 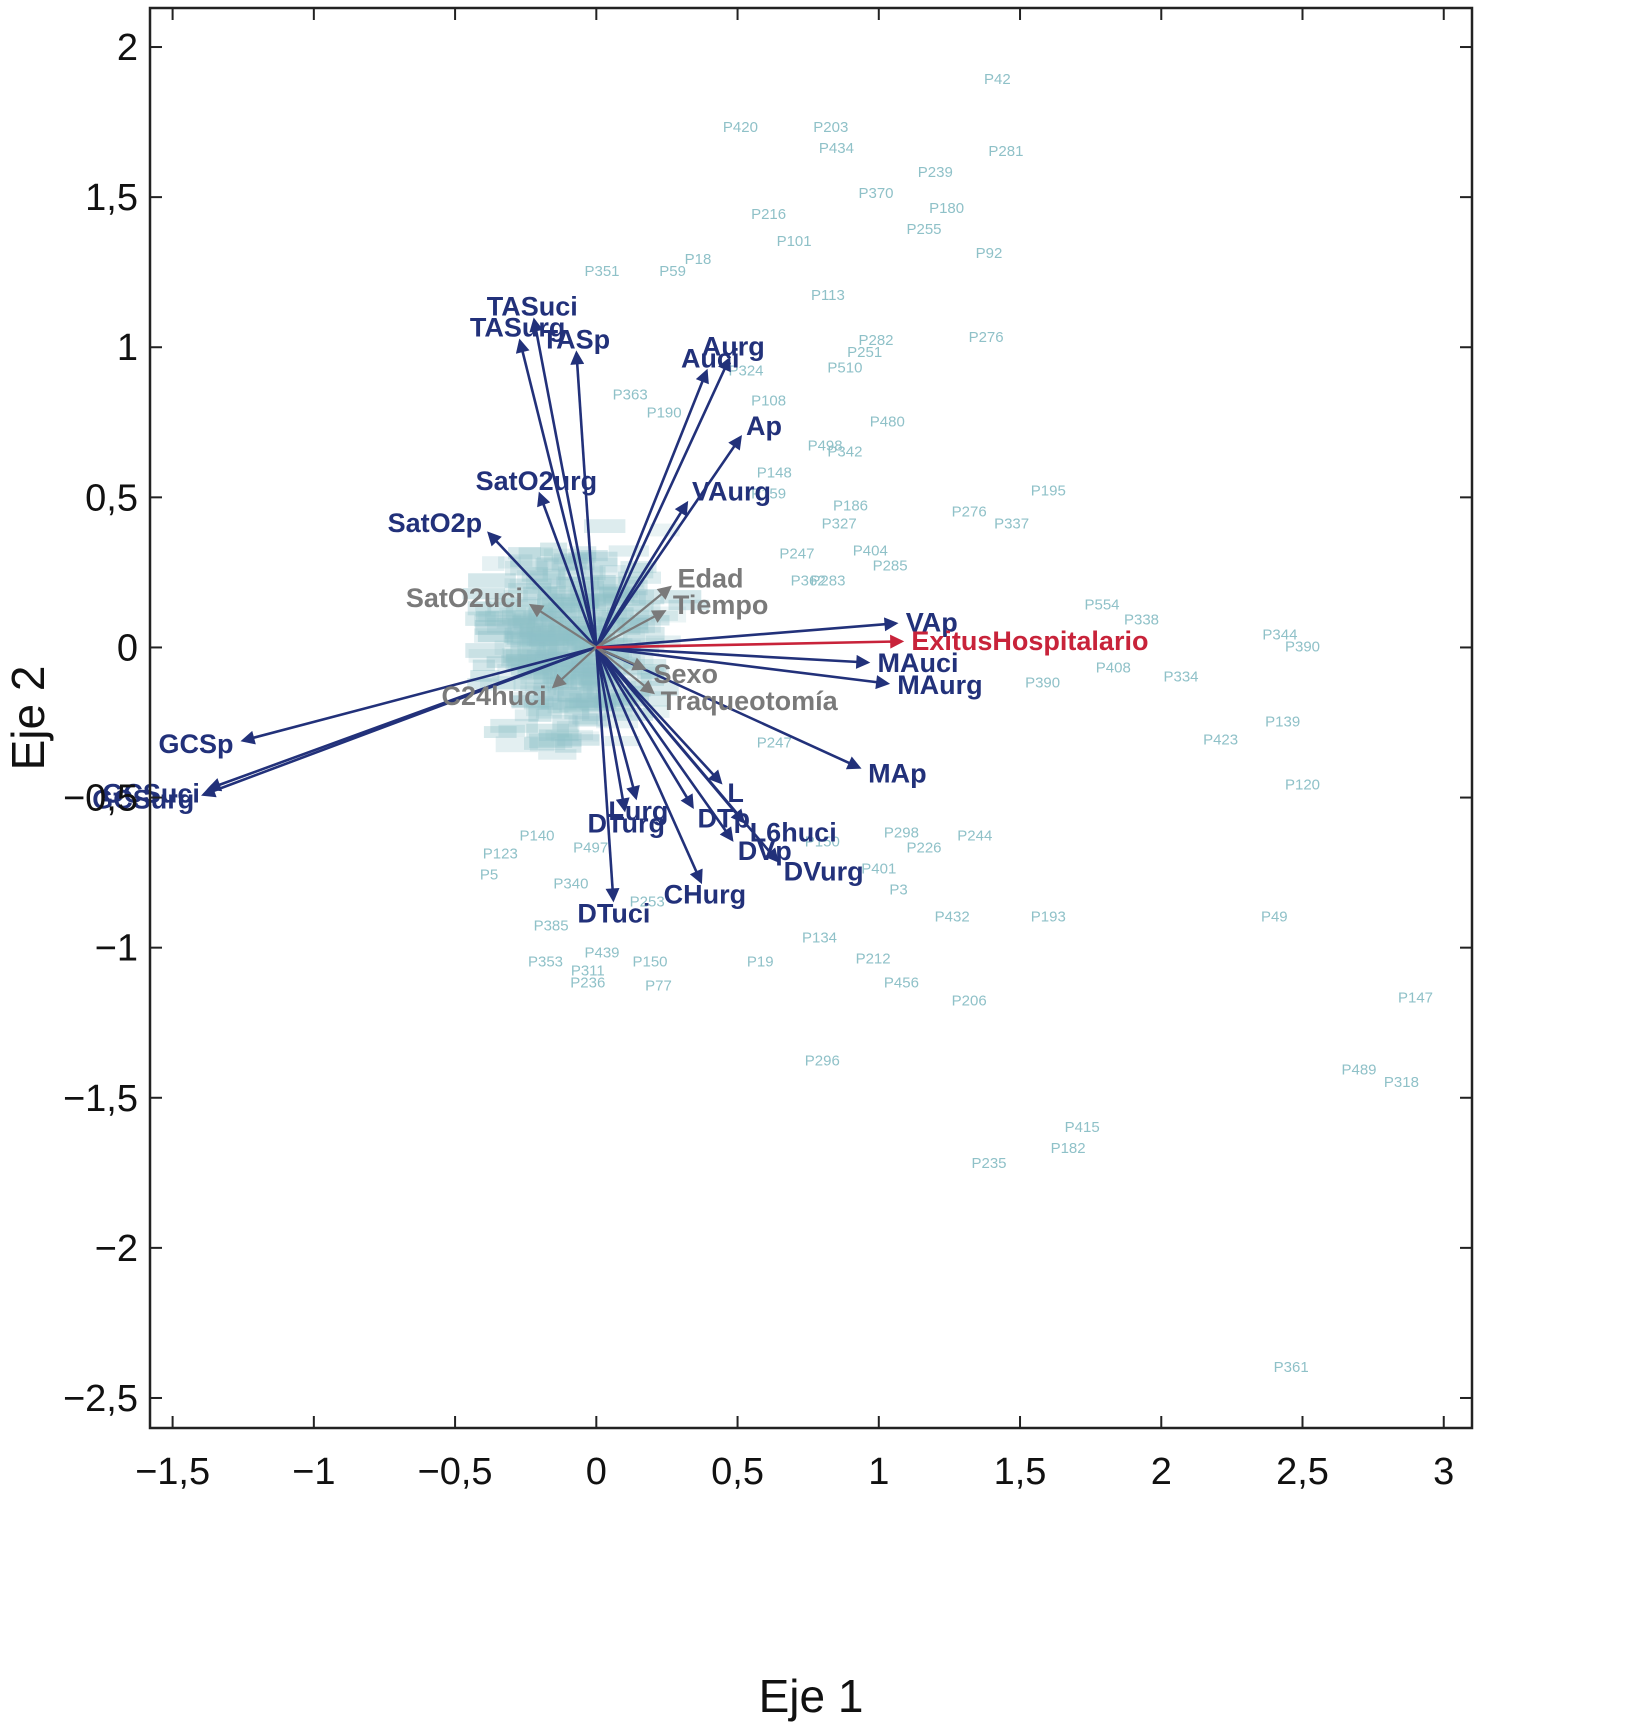 What do you see at coordinates (764, 426) in the screenshot?
I see `vector-label: Ap` at bounding box center [764, 426].